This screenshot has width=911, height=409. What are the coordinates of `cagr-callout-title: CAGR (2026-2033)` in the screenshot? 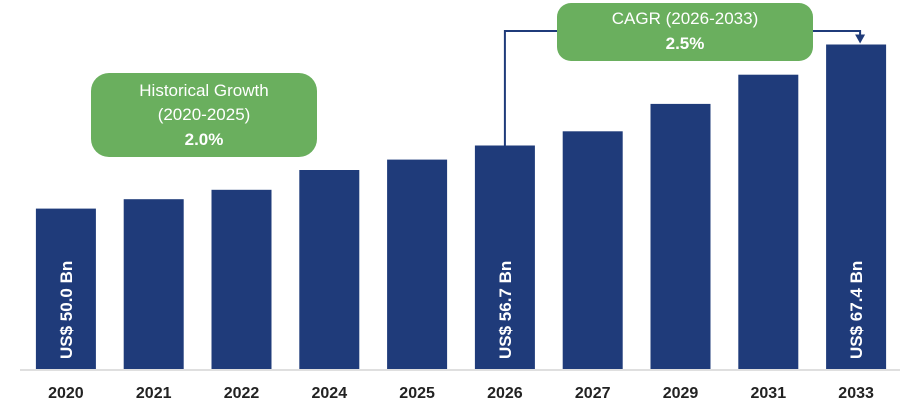 It's located at (685, 18).